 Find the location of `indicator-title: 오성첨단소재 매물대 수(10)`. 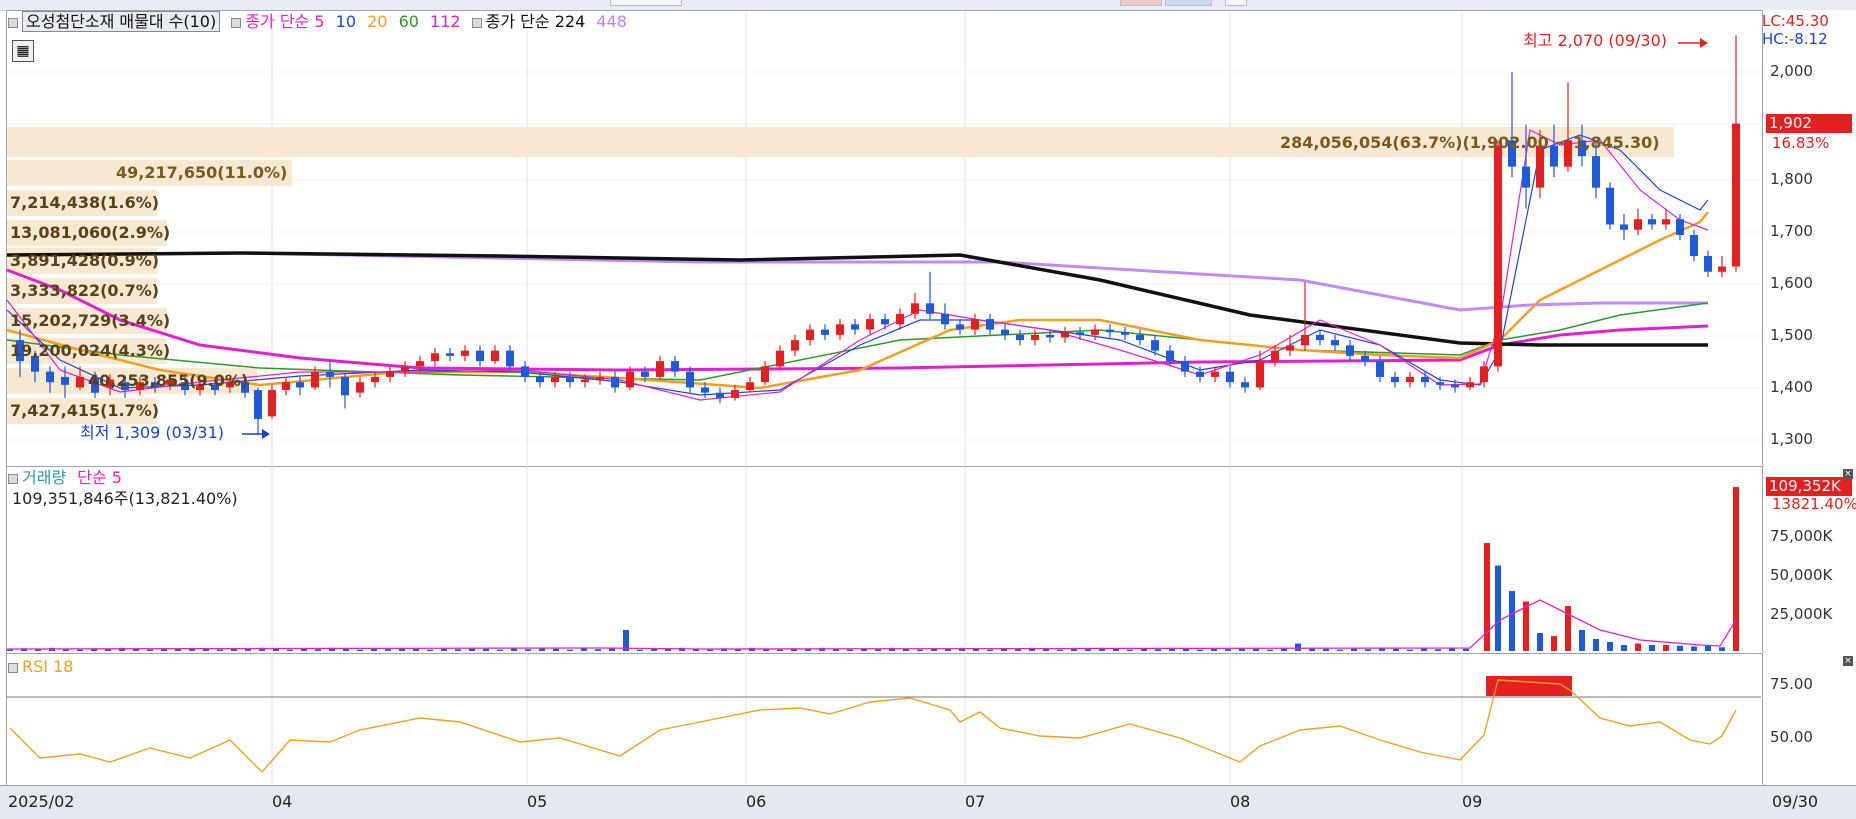

indicator-title: 오성첨단소재 매물대 수(10) is located at coordinates (121, 21).